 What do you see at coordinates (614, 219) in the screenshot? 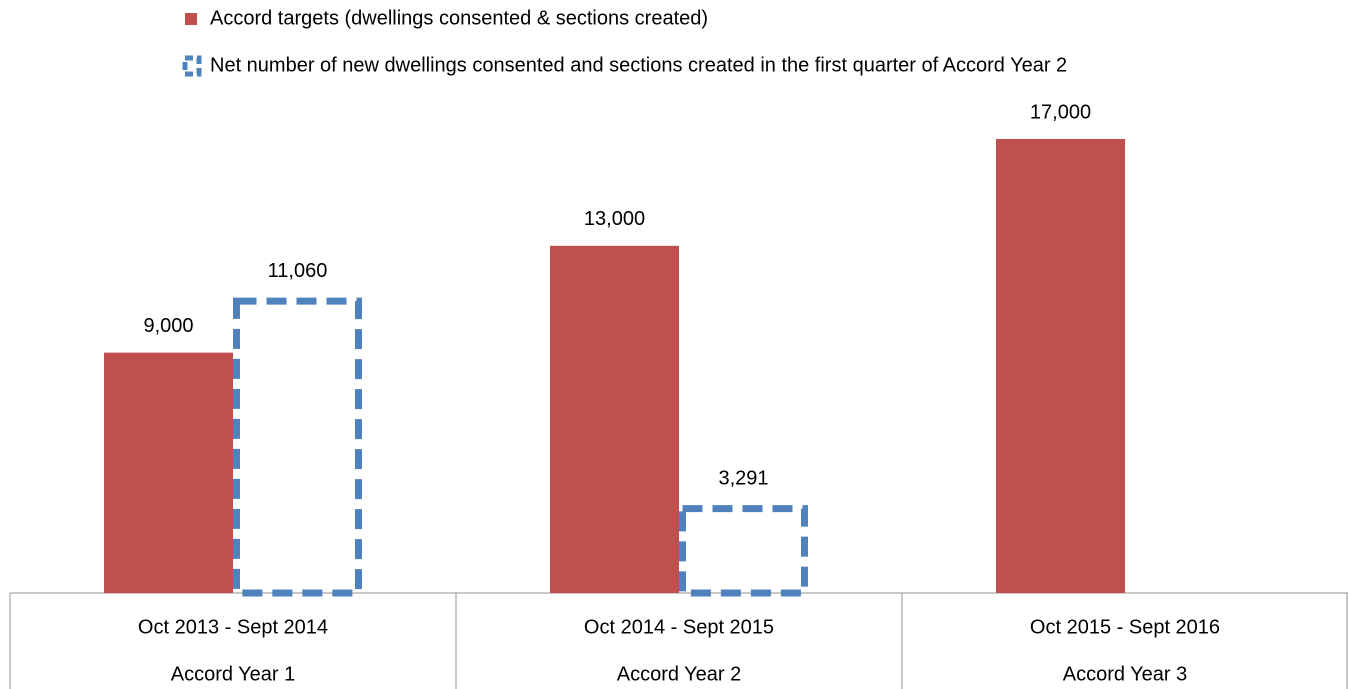
I see `data-label: 13,000` at bounding box center [614, 219].